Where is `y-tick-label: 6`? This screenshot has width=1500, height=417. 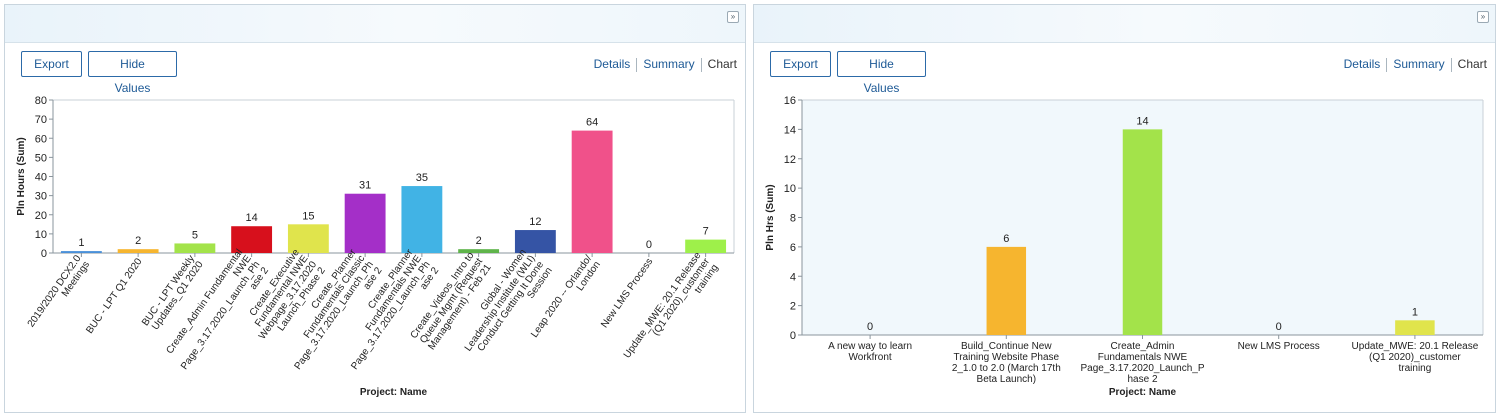
y-tick-label: 6 is located at coordinates (793, 248).